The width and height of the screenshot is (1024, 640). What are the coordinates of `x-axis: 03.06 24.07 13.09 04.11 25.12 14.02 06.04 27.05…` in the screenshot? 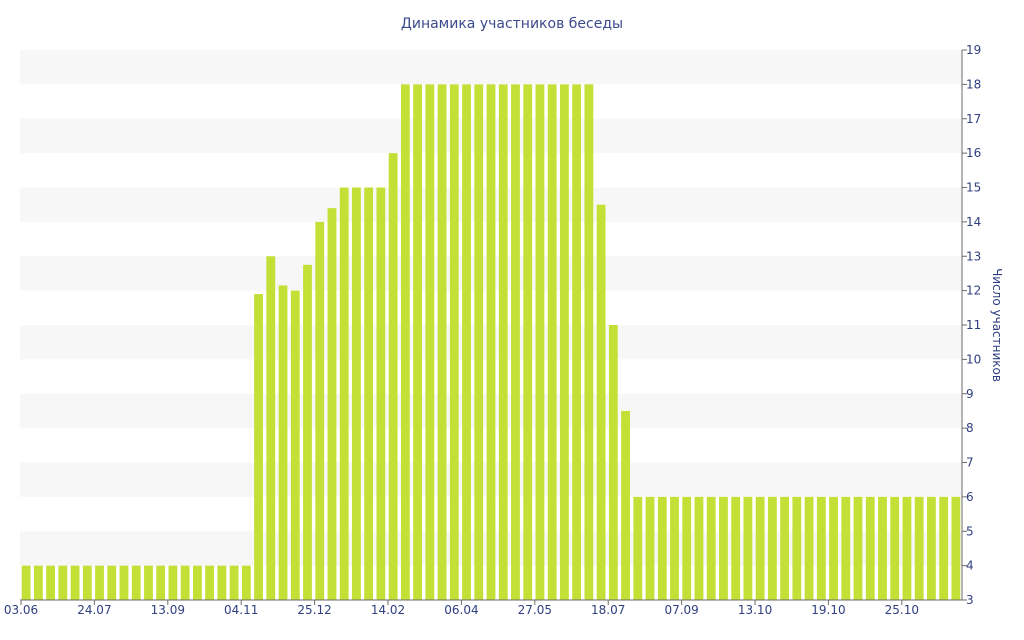 It's located at (483, 608).